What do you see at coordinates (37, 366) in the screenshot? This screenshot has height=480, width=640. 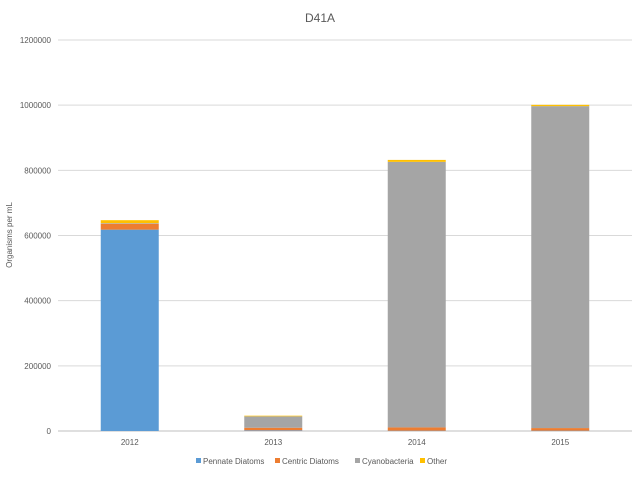 I see `y-tick-label: 200000` at bounding box center [37, 366].